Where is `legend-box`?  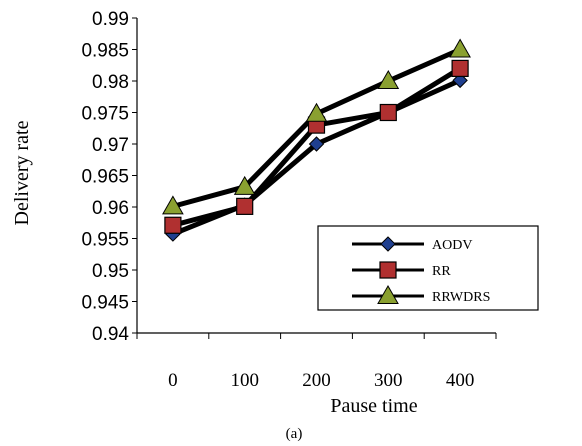 legend-box is located at coordinates (428, 268).